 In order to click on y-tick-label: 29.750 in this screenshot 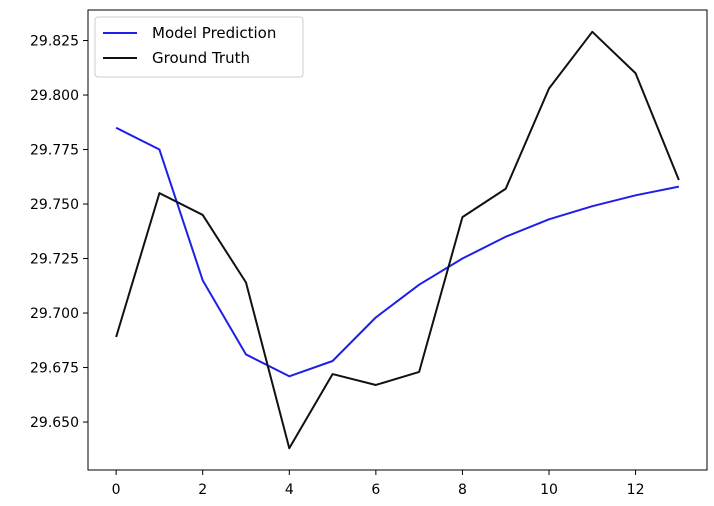, I will do `click(54, 205)`.